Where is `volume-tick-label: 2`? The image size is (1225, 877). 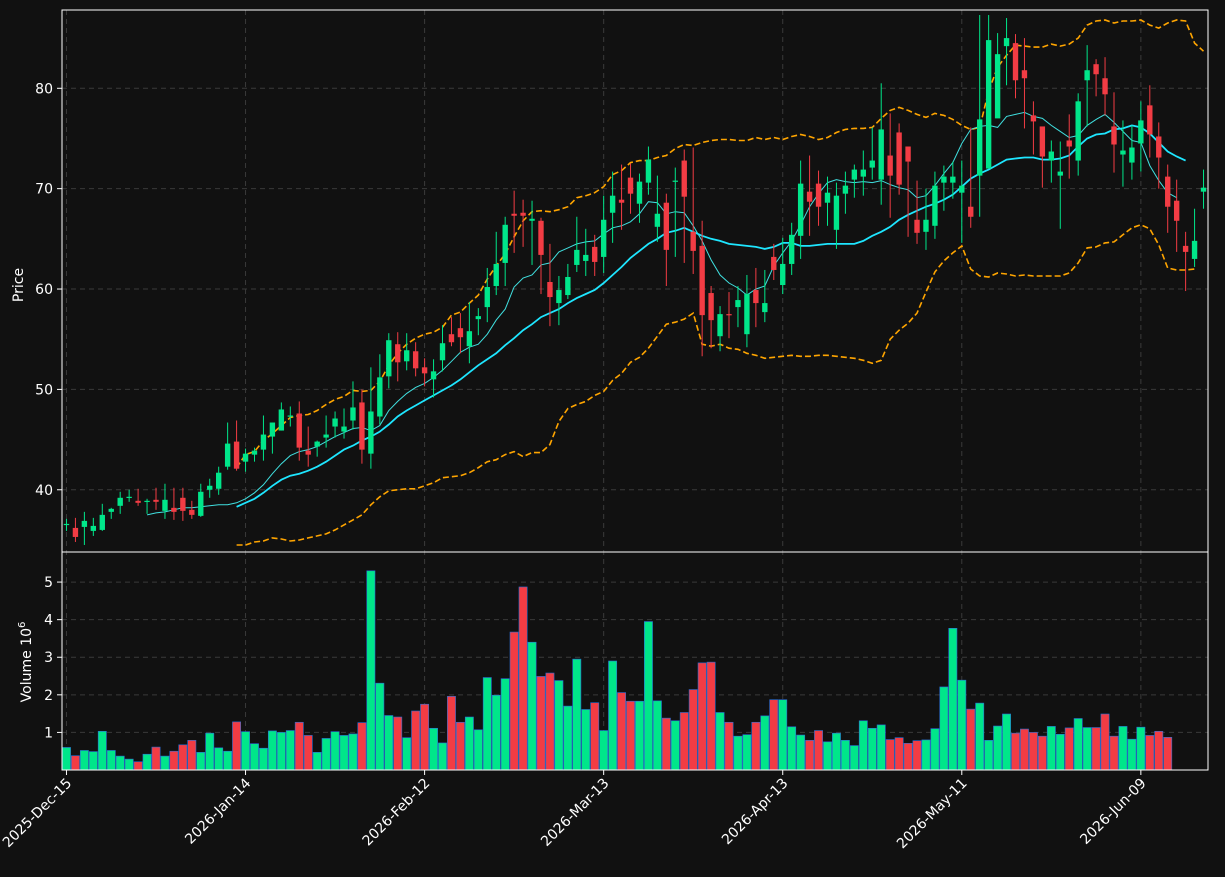
volume-tick-label: 2 is located at coordinates (48, 696).